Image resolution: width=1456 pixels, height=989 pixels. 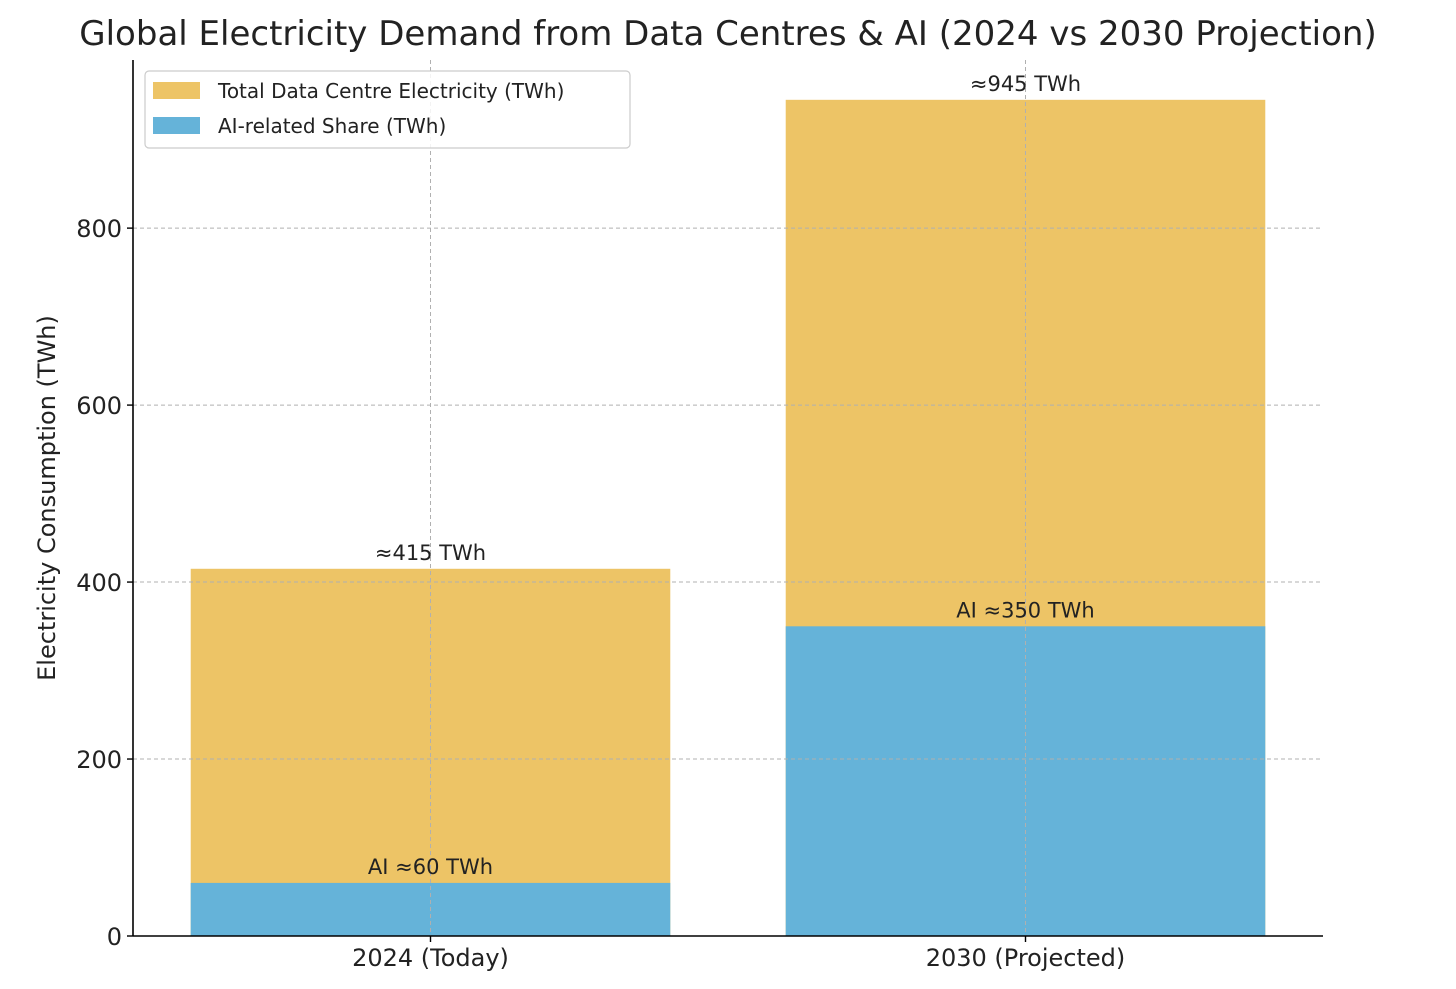 I want to click on y-tick-label-0: 0, so click(x=114, y=937).